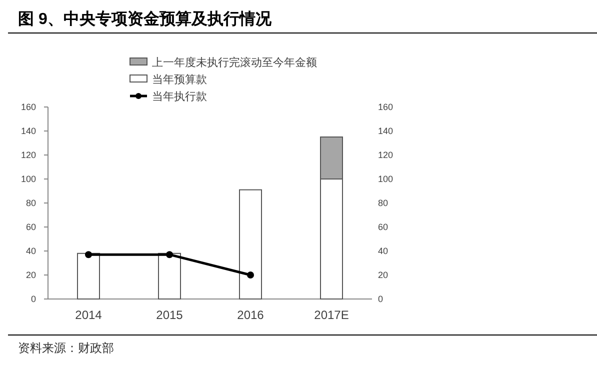 This screenshot has height=365, width=597. I want to click on y2-tick-label: 140, so click(386, 131).